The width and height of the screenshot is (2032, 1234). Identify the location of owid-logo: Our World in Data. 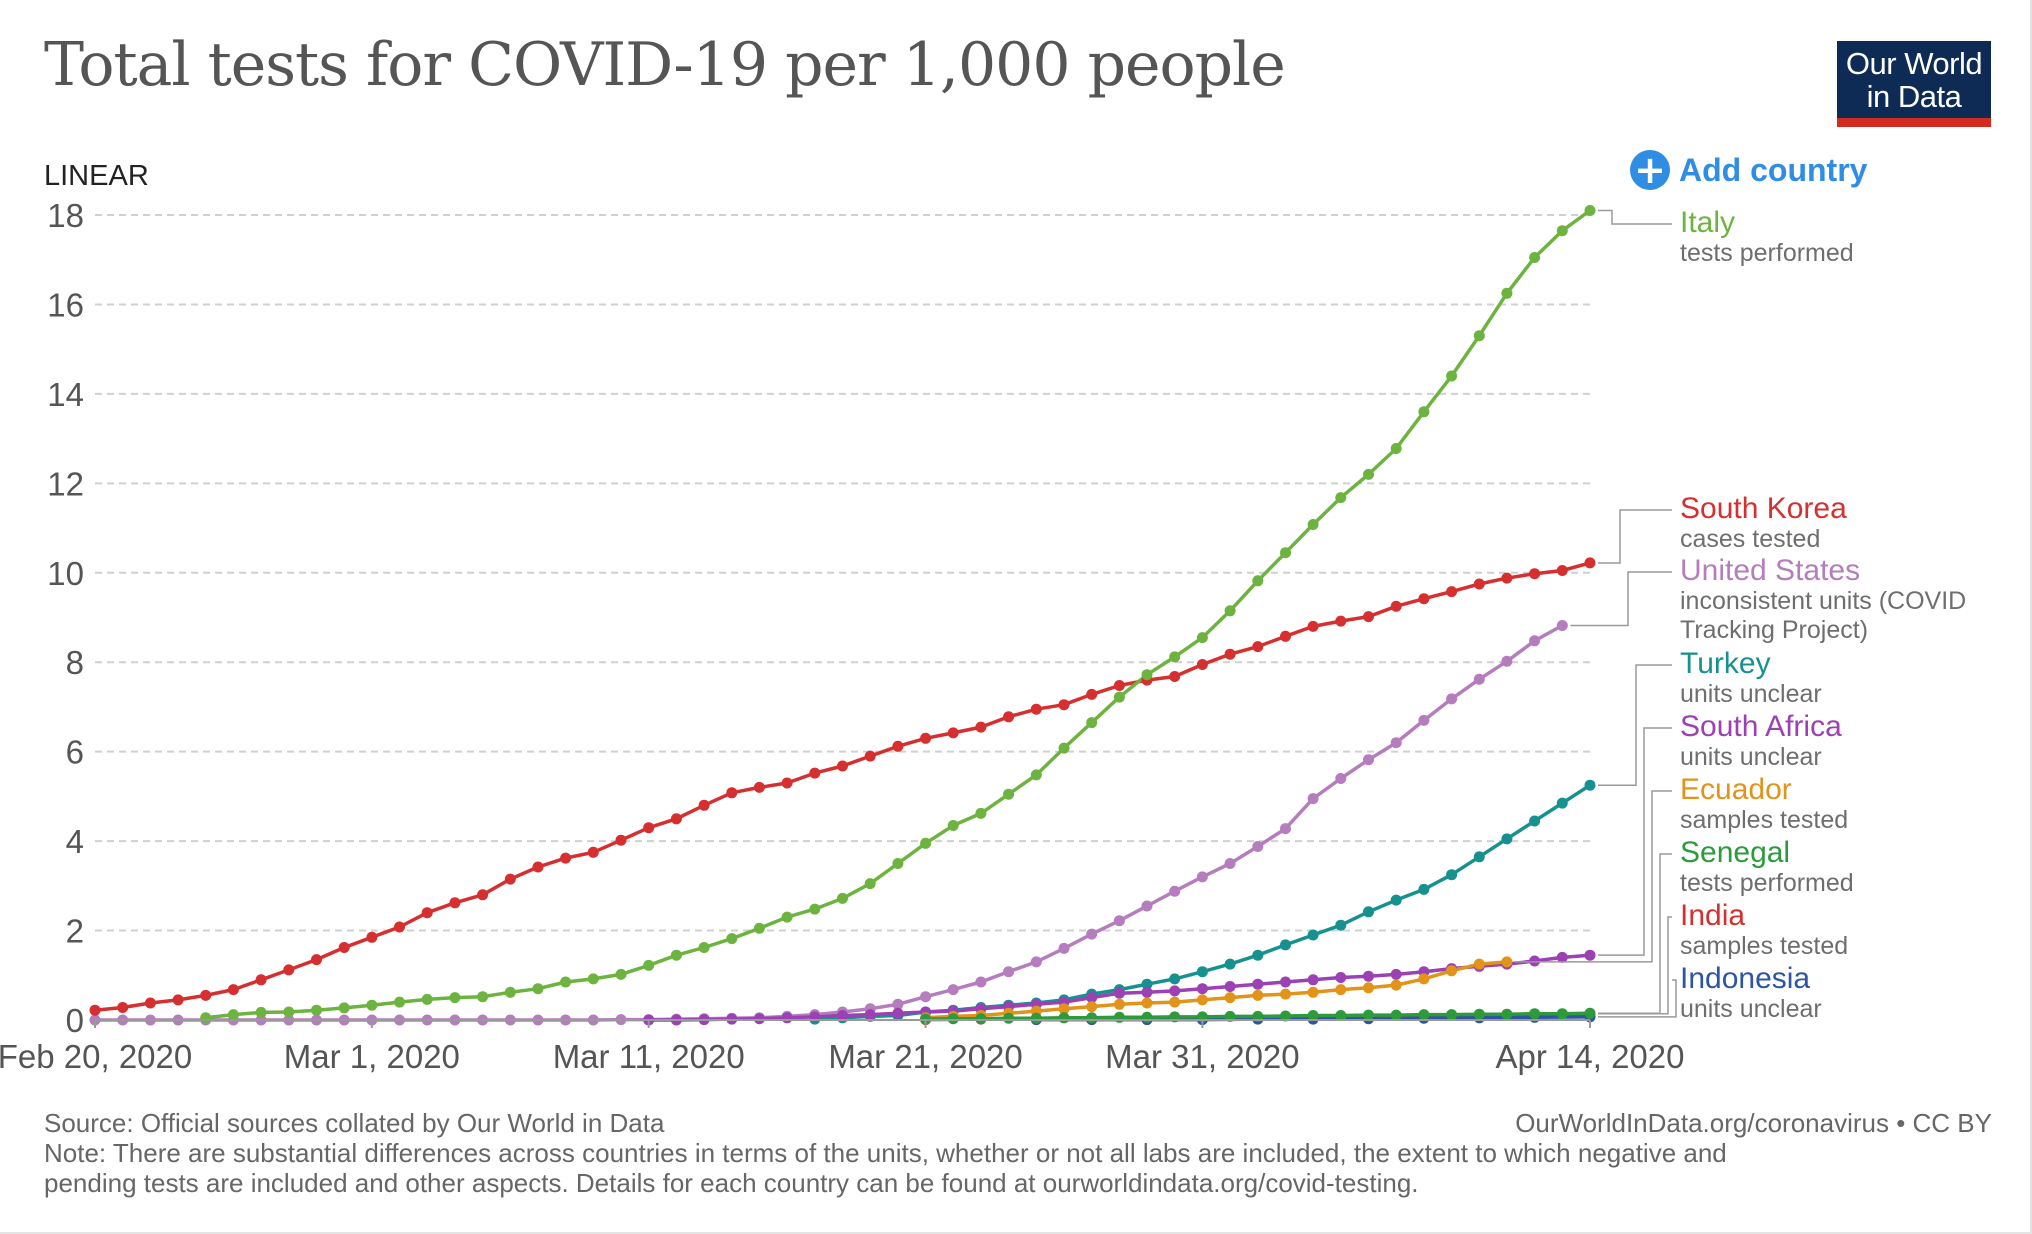
(1914, 84).